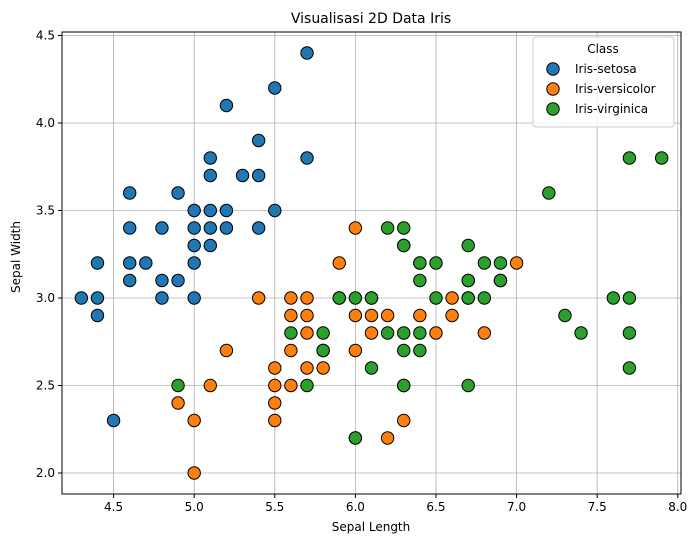  What do you see at coordinates (274, 507) in the screenshot?
I see `x-tick-label: 5.5` at bounding box center [274, 507].